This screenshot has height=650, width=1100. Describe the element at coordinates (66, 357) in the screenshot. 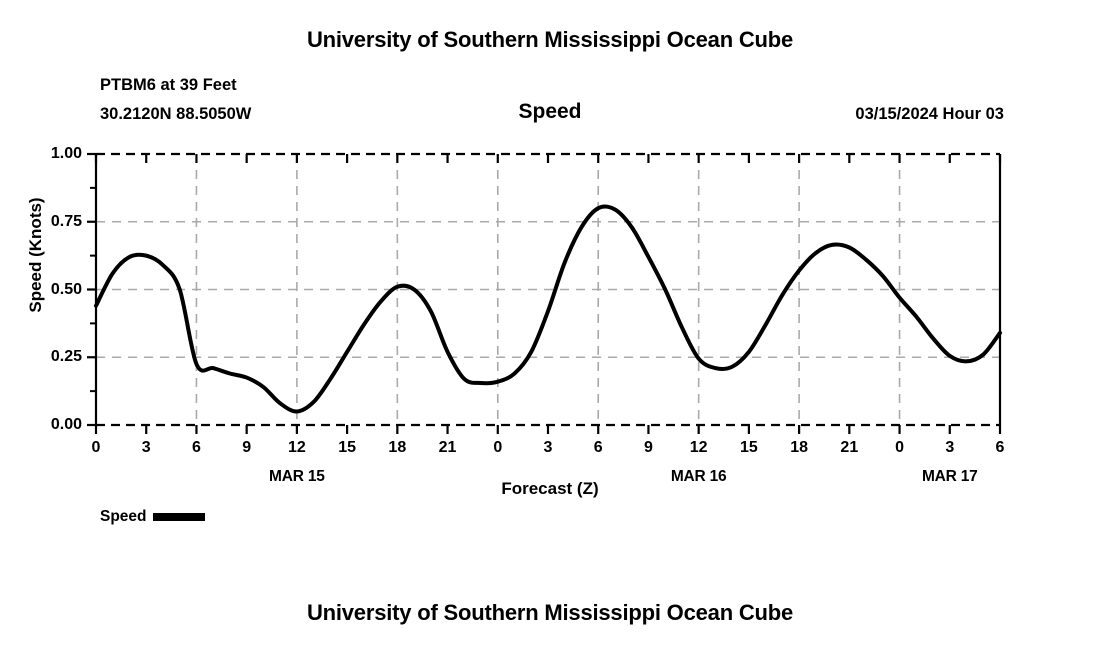

I see `y-tick-label: 0.25` at that location.